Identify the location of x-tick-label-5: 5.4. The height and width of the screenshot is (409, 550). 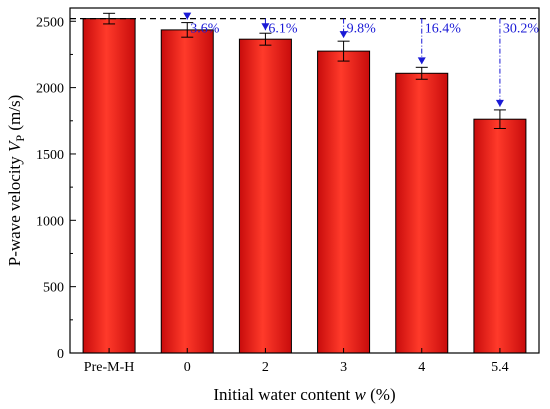
(500, 367).